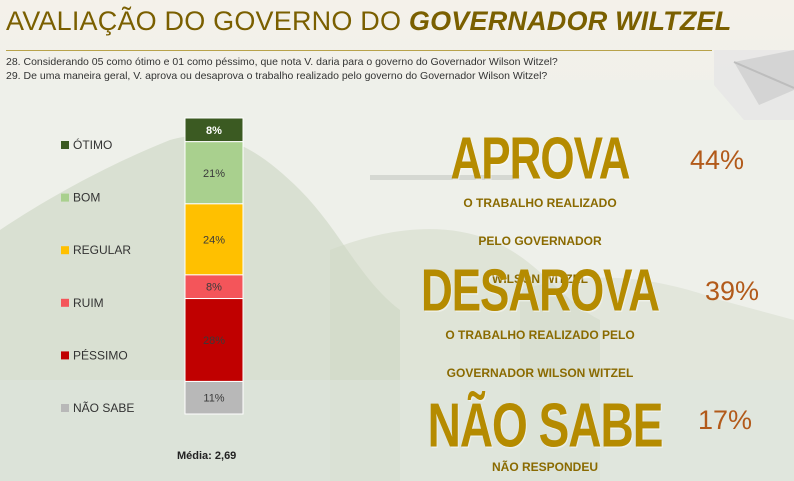  I want to click on legend-swatch-otimo, so click(65, 145).